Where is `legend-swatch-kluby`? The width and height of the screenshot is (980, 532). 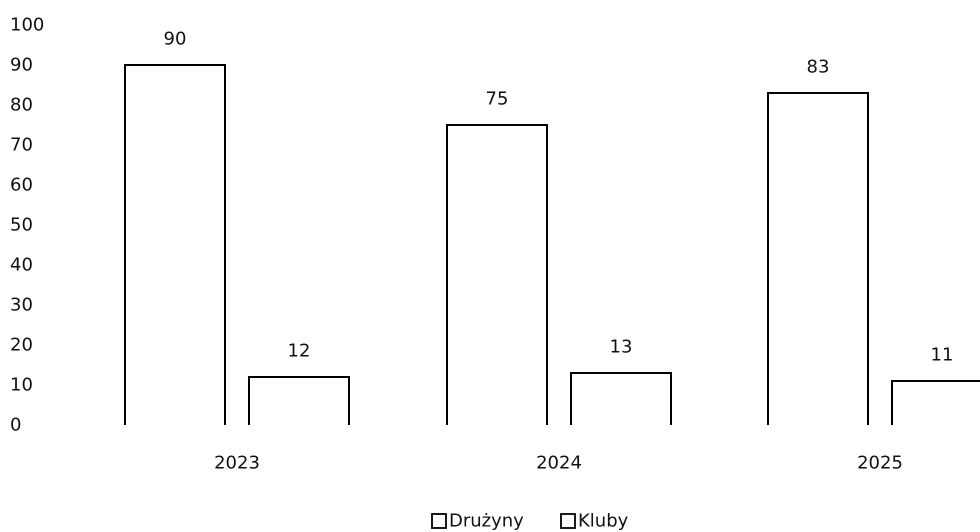 legend-swatch-kluby is located at coordinates (568, 521).